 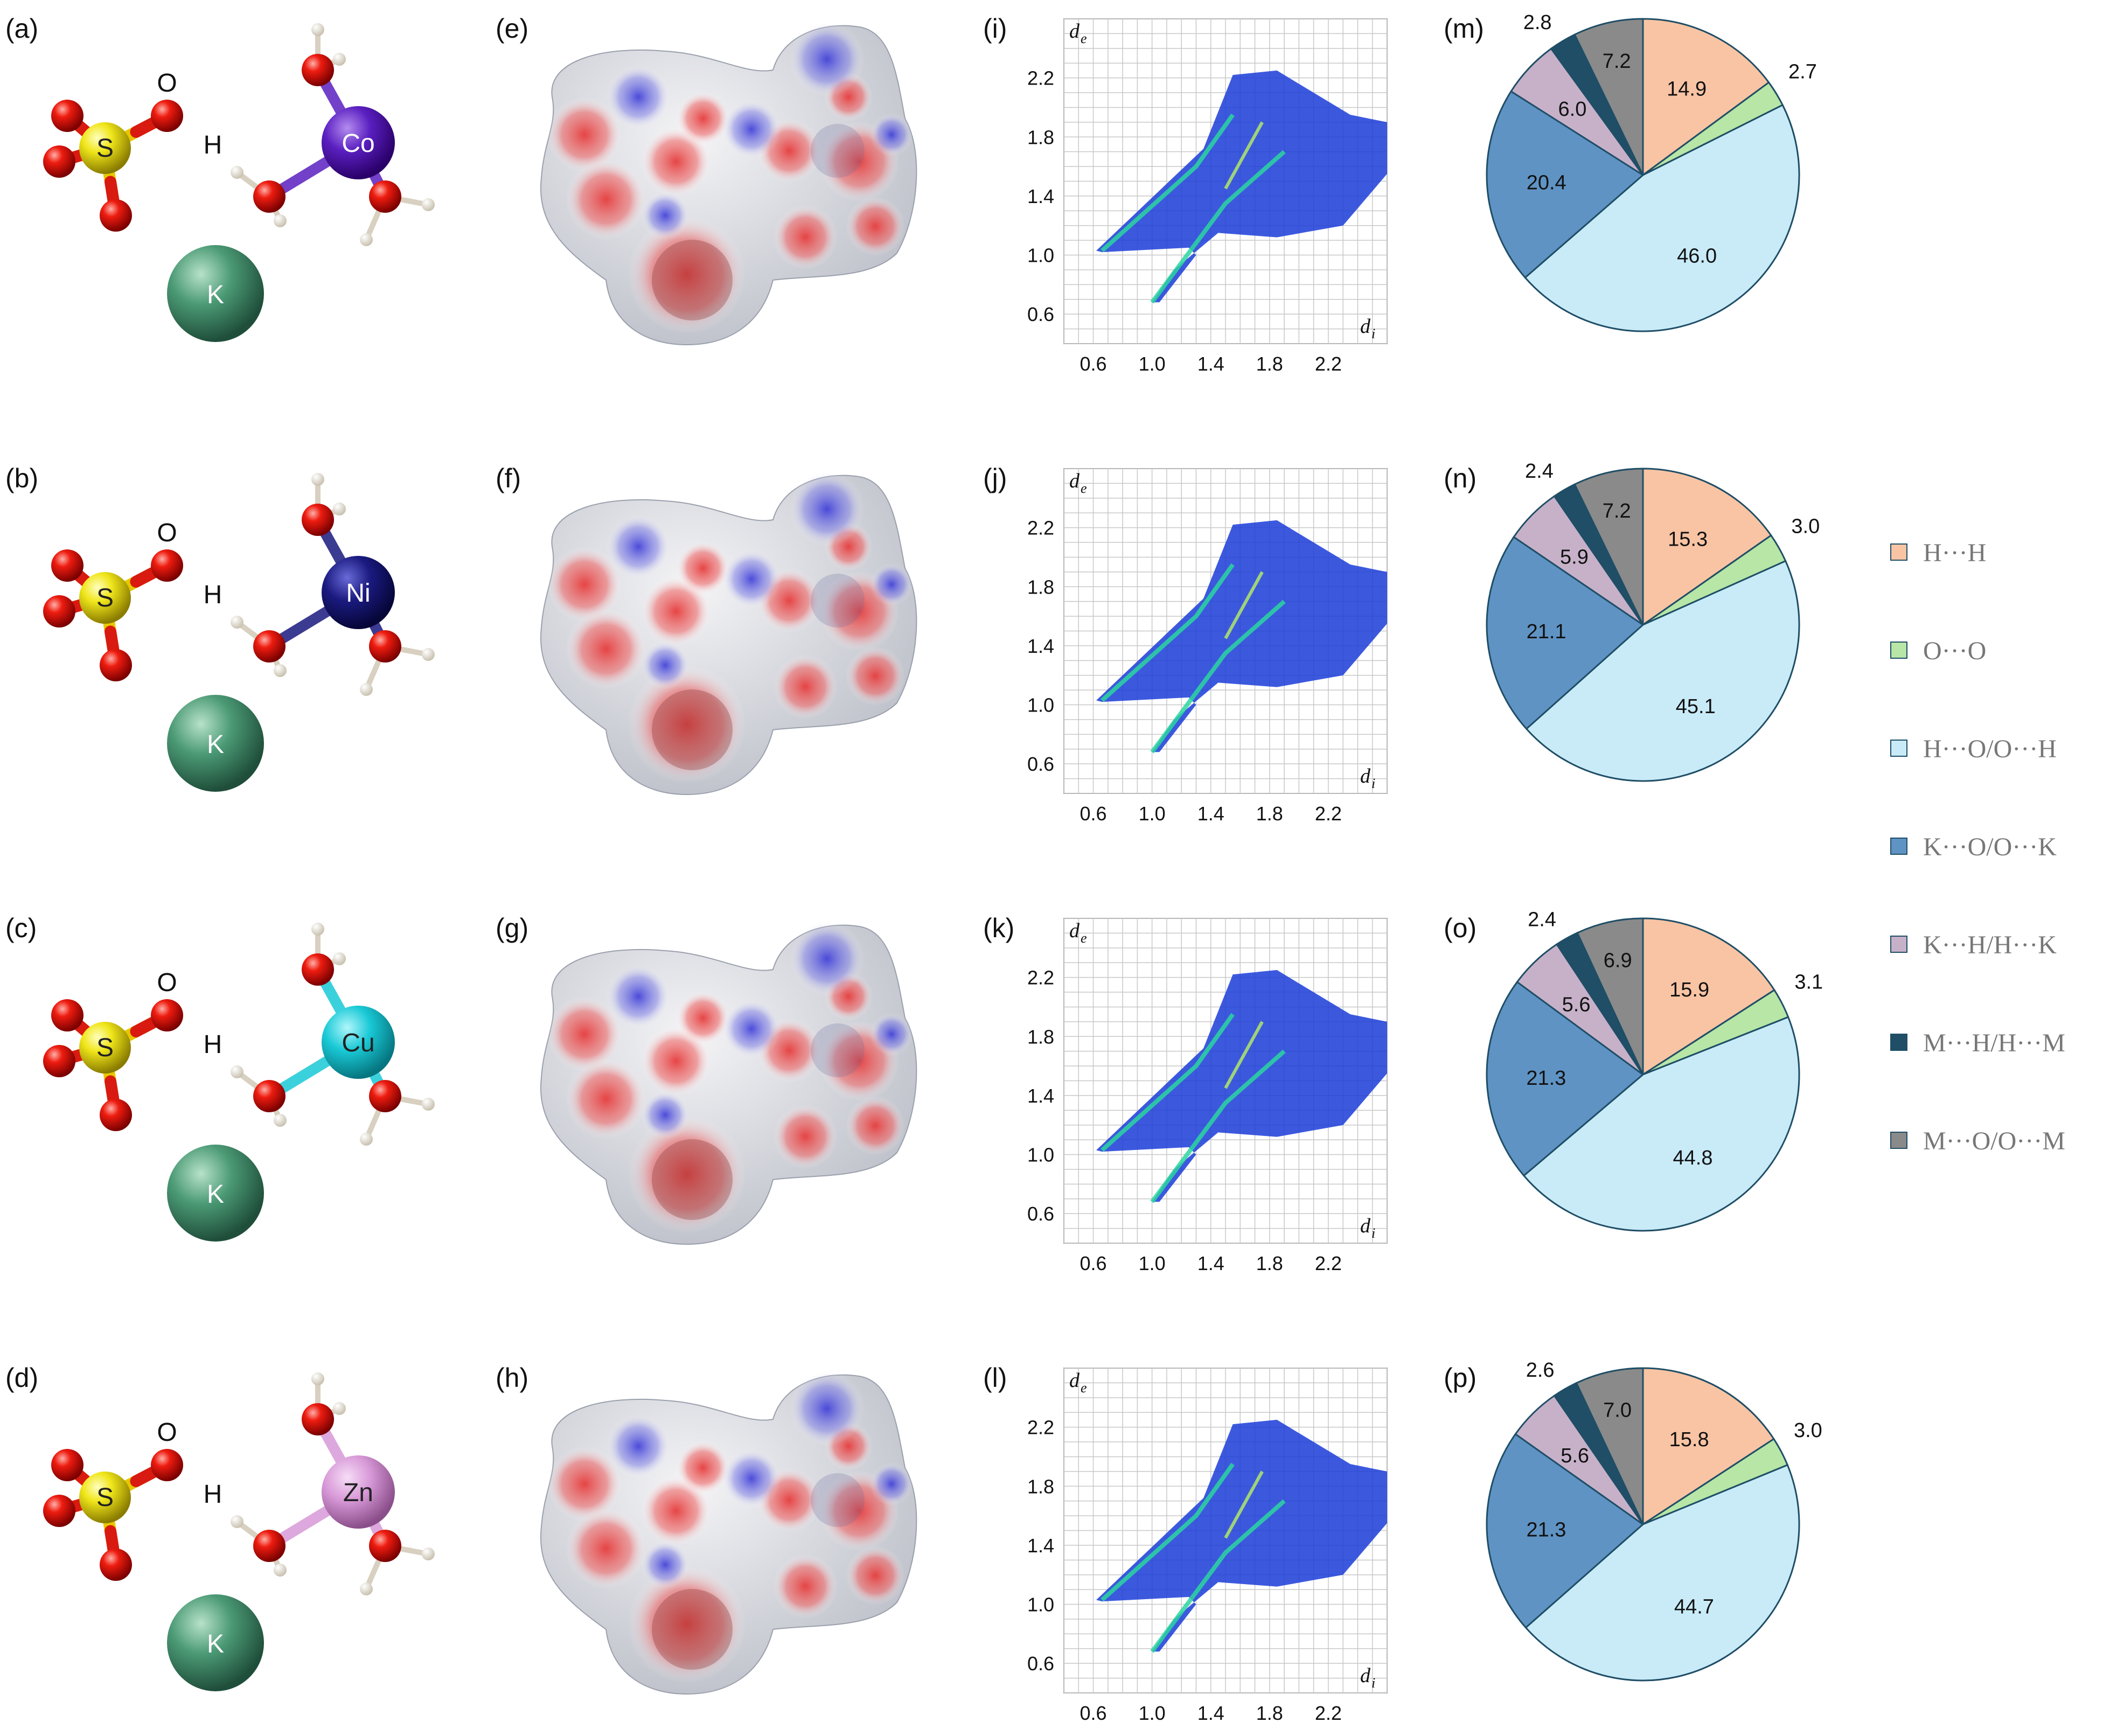 I want to click on panel-label: (p), so click(x=1460, y=1378).